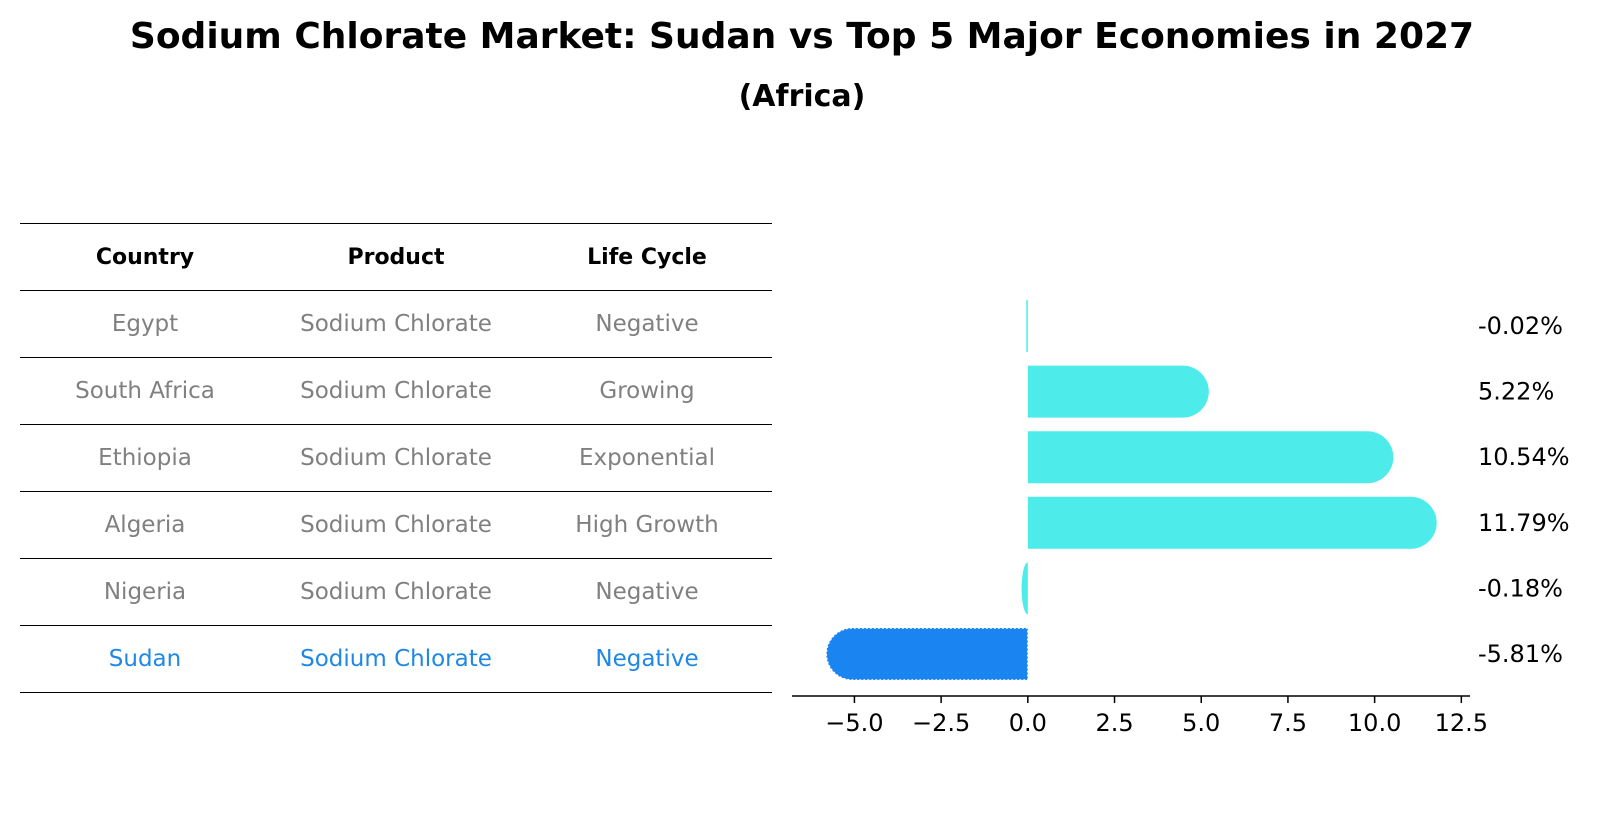 Image resolution: width=1604 pixels, height=823 pixels. I want to click on table-row: Ethiopia Sodium Chlorate Exponential, so click(396, 458).